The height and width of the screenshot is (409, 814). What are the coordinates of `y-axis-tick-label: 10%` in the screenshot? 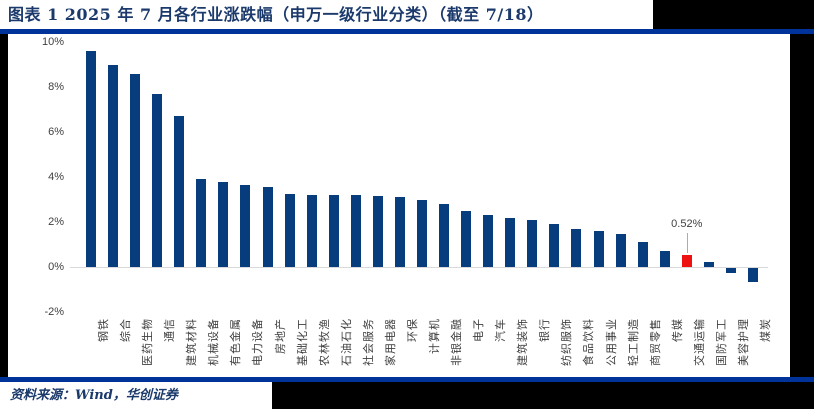 It's located at (52, 42).